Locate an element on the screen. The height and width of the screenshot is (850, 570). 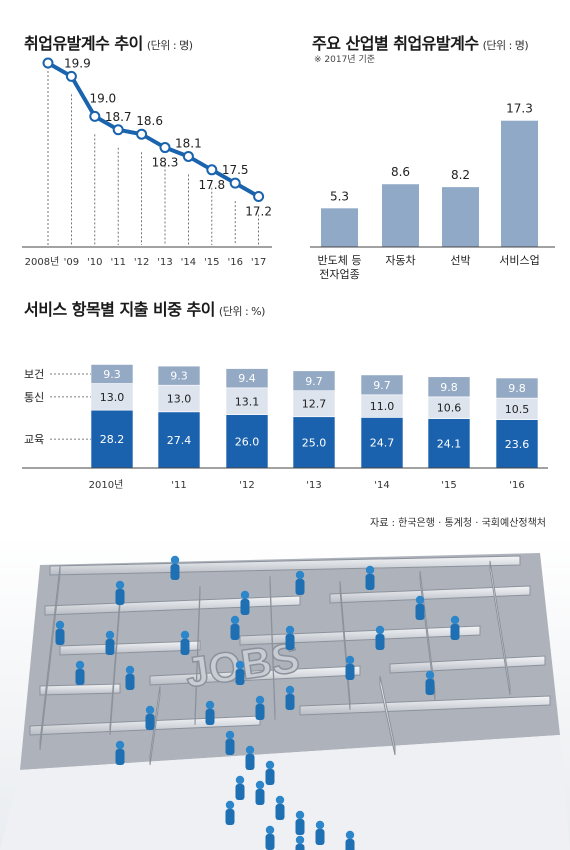
stack-value-label: 9.4 is located at coordinates (247, 378).